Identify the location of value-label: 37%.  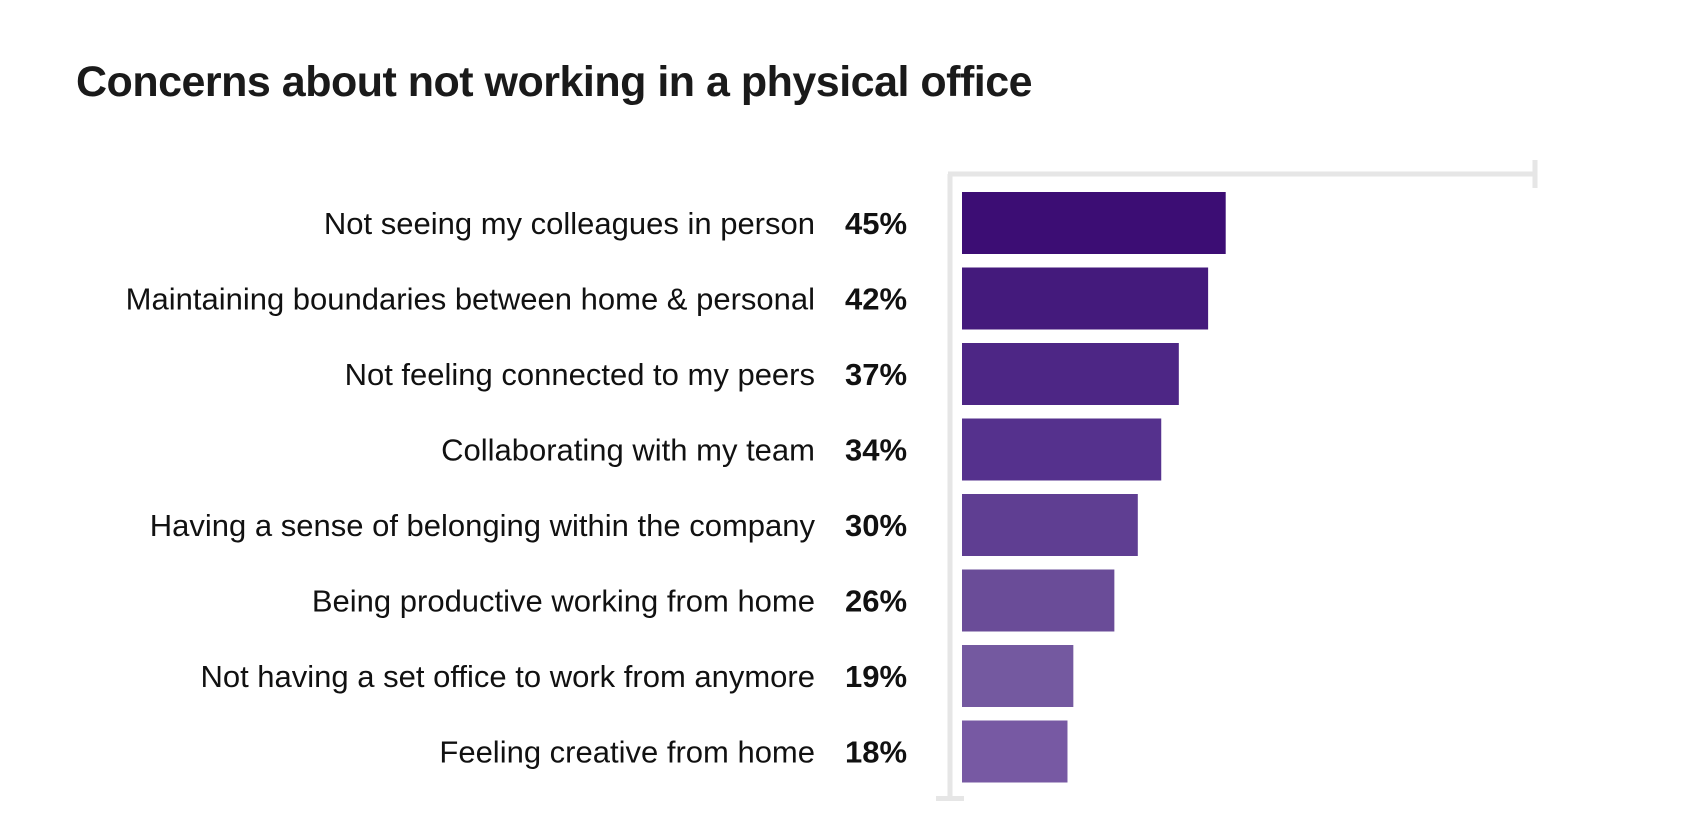
(876, 374).